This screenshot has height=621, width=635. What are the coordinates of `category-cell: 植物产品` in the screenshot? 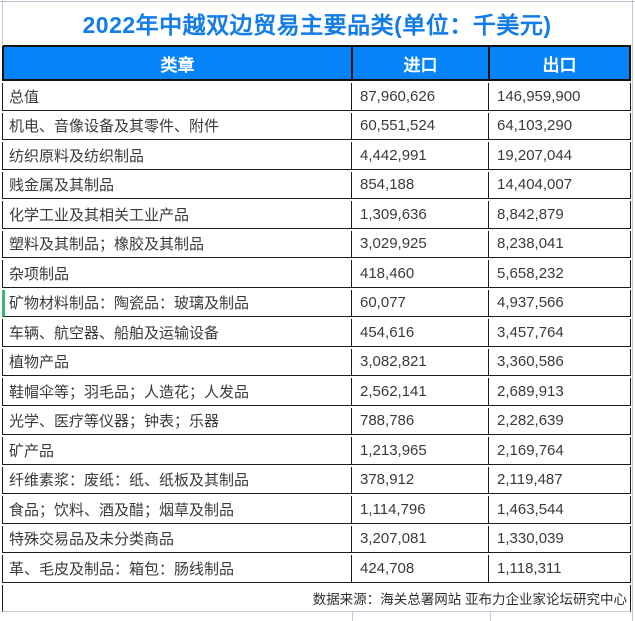 It's located at (177, 362).